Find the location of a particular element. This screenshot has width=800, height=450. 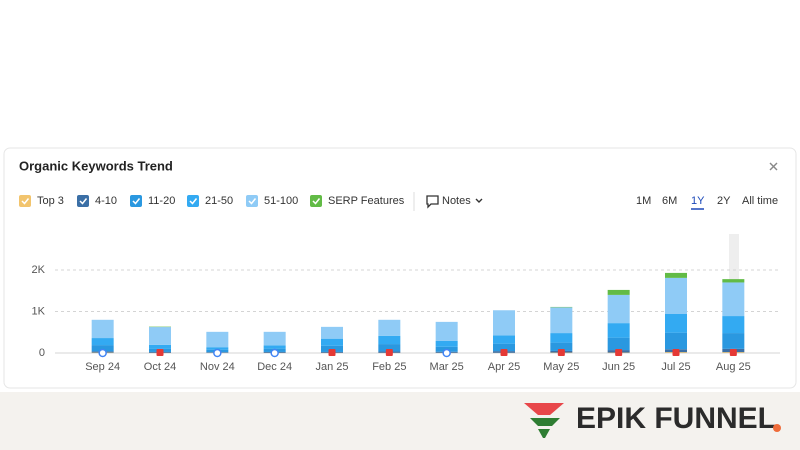

notes-button: Notes is located at coordinates (454, 202).